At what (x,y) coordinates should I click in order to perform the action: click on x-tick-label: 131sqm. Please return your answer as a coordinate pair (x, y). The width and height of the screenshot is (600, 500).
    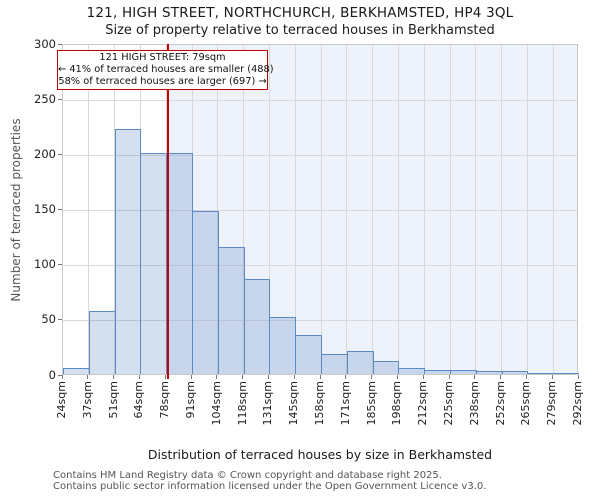
    Looking at the image, I should click on (268, 403).